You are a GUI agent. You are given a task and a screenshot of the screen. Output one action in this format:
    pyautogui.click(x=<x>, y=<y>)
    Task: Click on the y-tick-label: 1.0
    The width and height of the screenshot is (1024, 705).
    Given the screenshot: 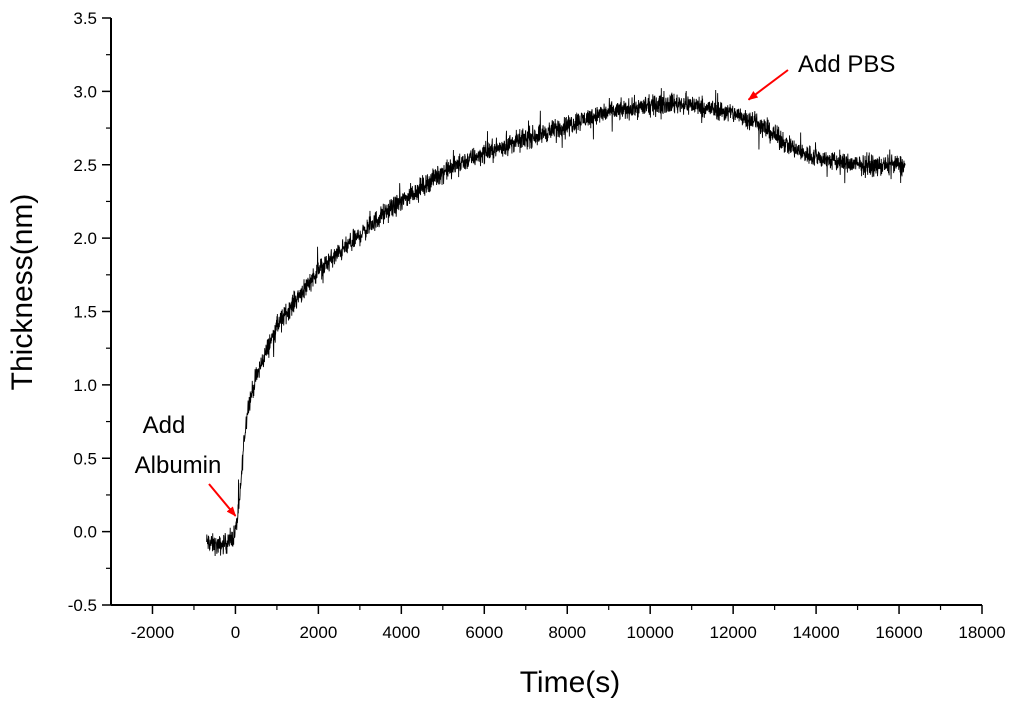 What is the action you would take?
    pyautogui.click(x=85, y=385)
    